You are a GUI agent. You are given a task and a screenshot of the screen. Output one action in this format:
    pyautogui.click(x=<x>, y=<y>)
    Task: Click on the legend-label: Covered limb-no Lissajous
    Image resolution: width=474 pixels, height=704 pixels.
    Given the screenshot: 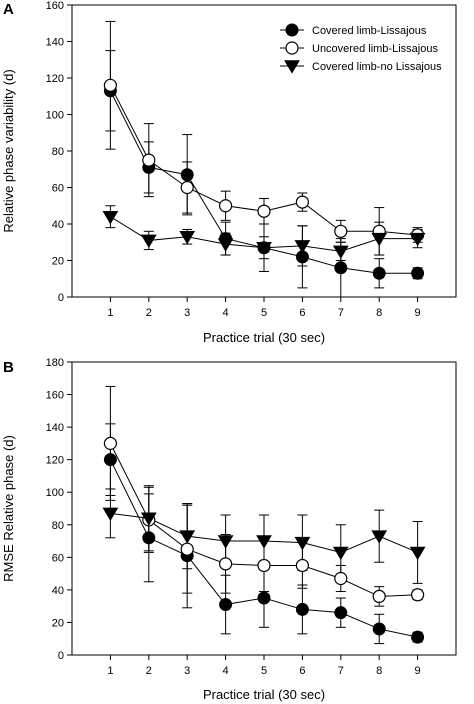 What is the action you would take?
    pyautogui.click(x=377, y=67)
    